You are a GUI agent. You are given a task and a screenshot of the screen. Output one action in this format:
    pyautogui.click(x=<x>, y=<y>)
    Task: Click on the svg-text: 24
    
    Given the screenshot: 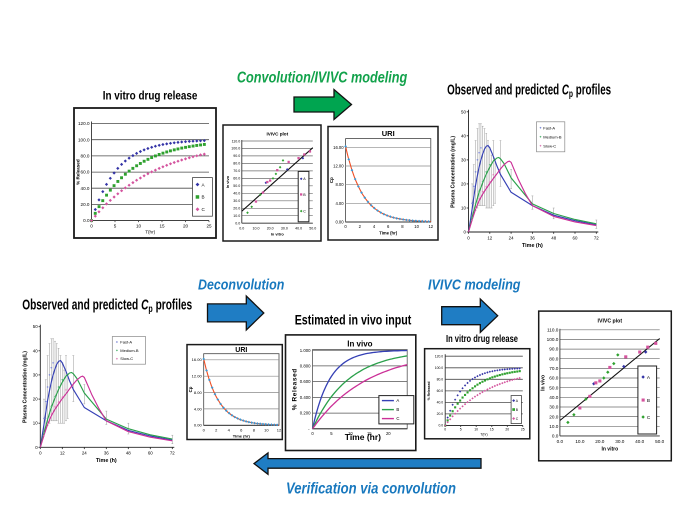 What is the action you would take?
    pyautogui.click(x=84, y=453)
    